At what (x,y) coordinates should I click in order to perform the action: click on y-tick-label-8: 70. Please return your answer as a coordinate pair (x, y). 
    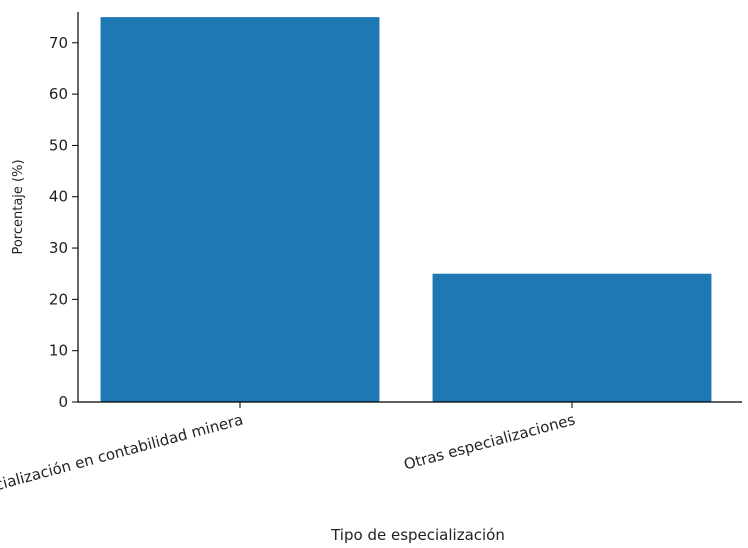
    Looking at the image, I should click on (58, 43).